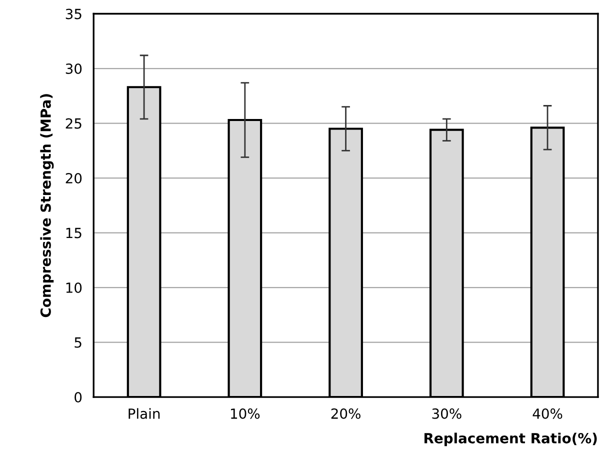 The height and width of the screenshot is (459, 604). I want to click on y-axis-title: Compressive Strength (MPa), so click(47, 206).